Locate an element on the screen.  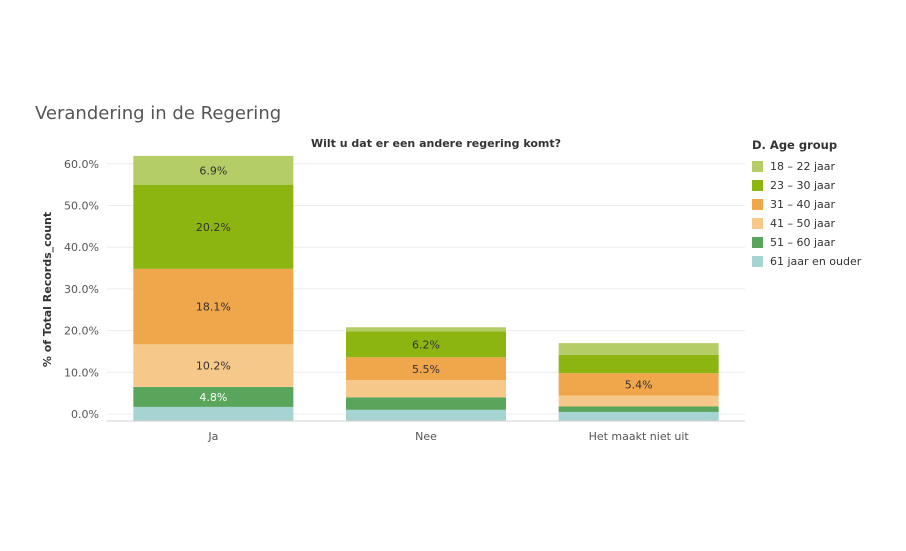
legend-item: 18 – 22 jaar is located at coordinates (806, 166).